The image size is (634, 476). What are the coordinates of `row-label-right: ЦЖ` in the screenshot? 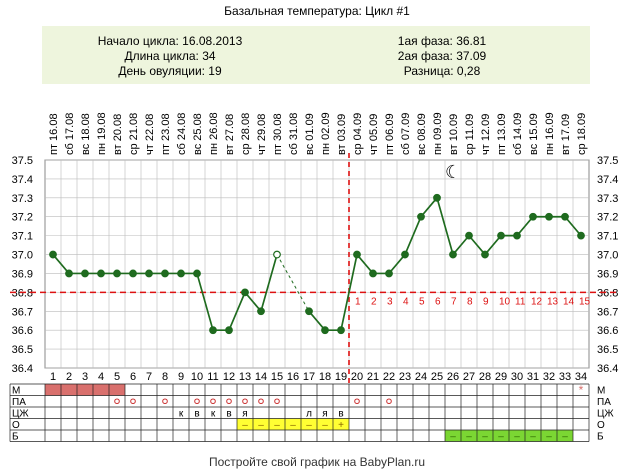 It's located at (605, 414).